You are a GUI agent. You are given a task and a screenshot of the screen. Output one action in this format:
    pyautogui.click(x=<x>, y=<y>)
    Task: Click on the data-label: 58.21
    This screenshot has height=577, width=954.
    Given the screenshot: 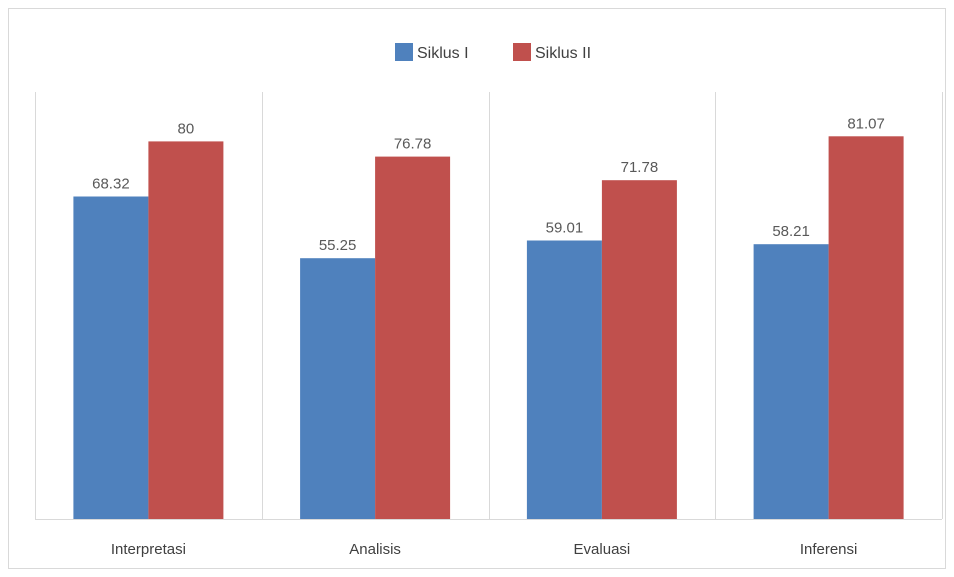 What is the action you would take?
    pyautogui.click(x=791, y=231)
    